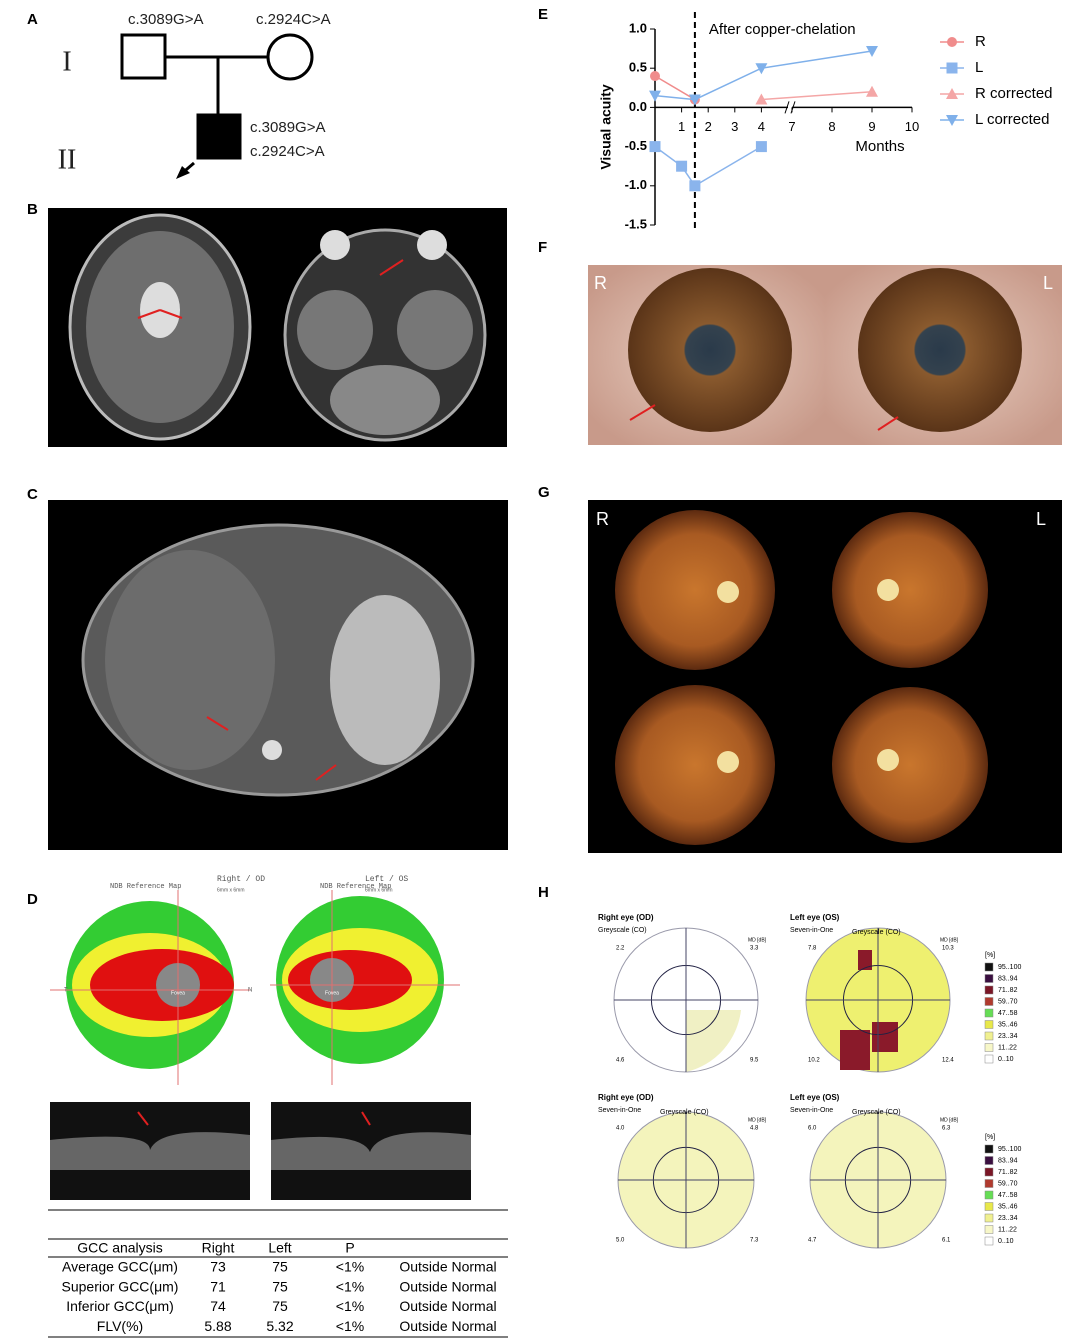 This screenshot has width=1065, height=1344. What do you see at coordinates (120, 1248) in the screenshot?
I see `table-header: GCC analysis` at bounding box center [120, 1248].